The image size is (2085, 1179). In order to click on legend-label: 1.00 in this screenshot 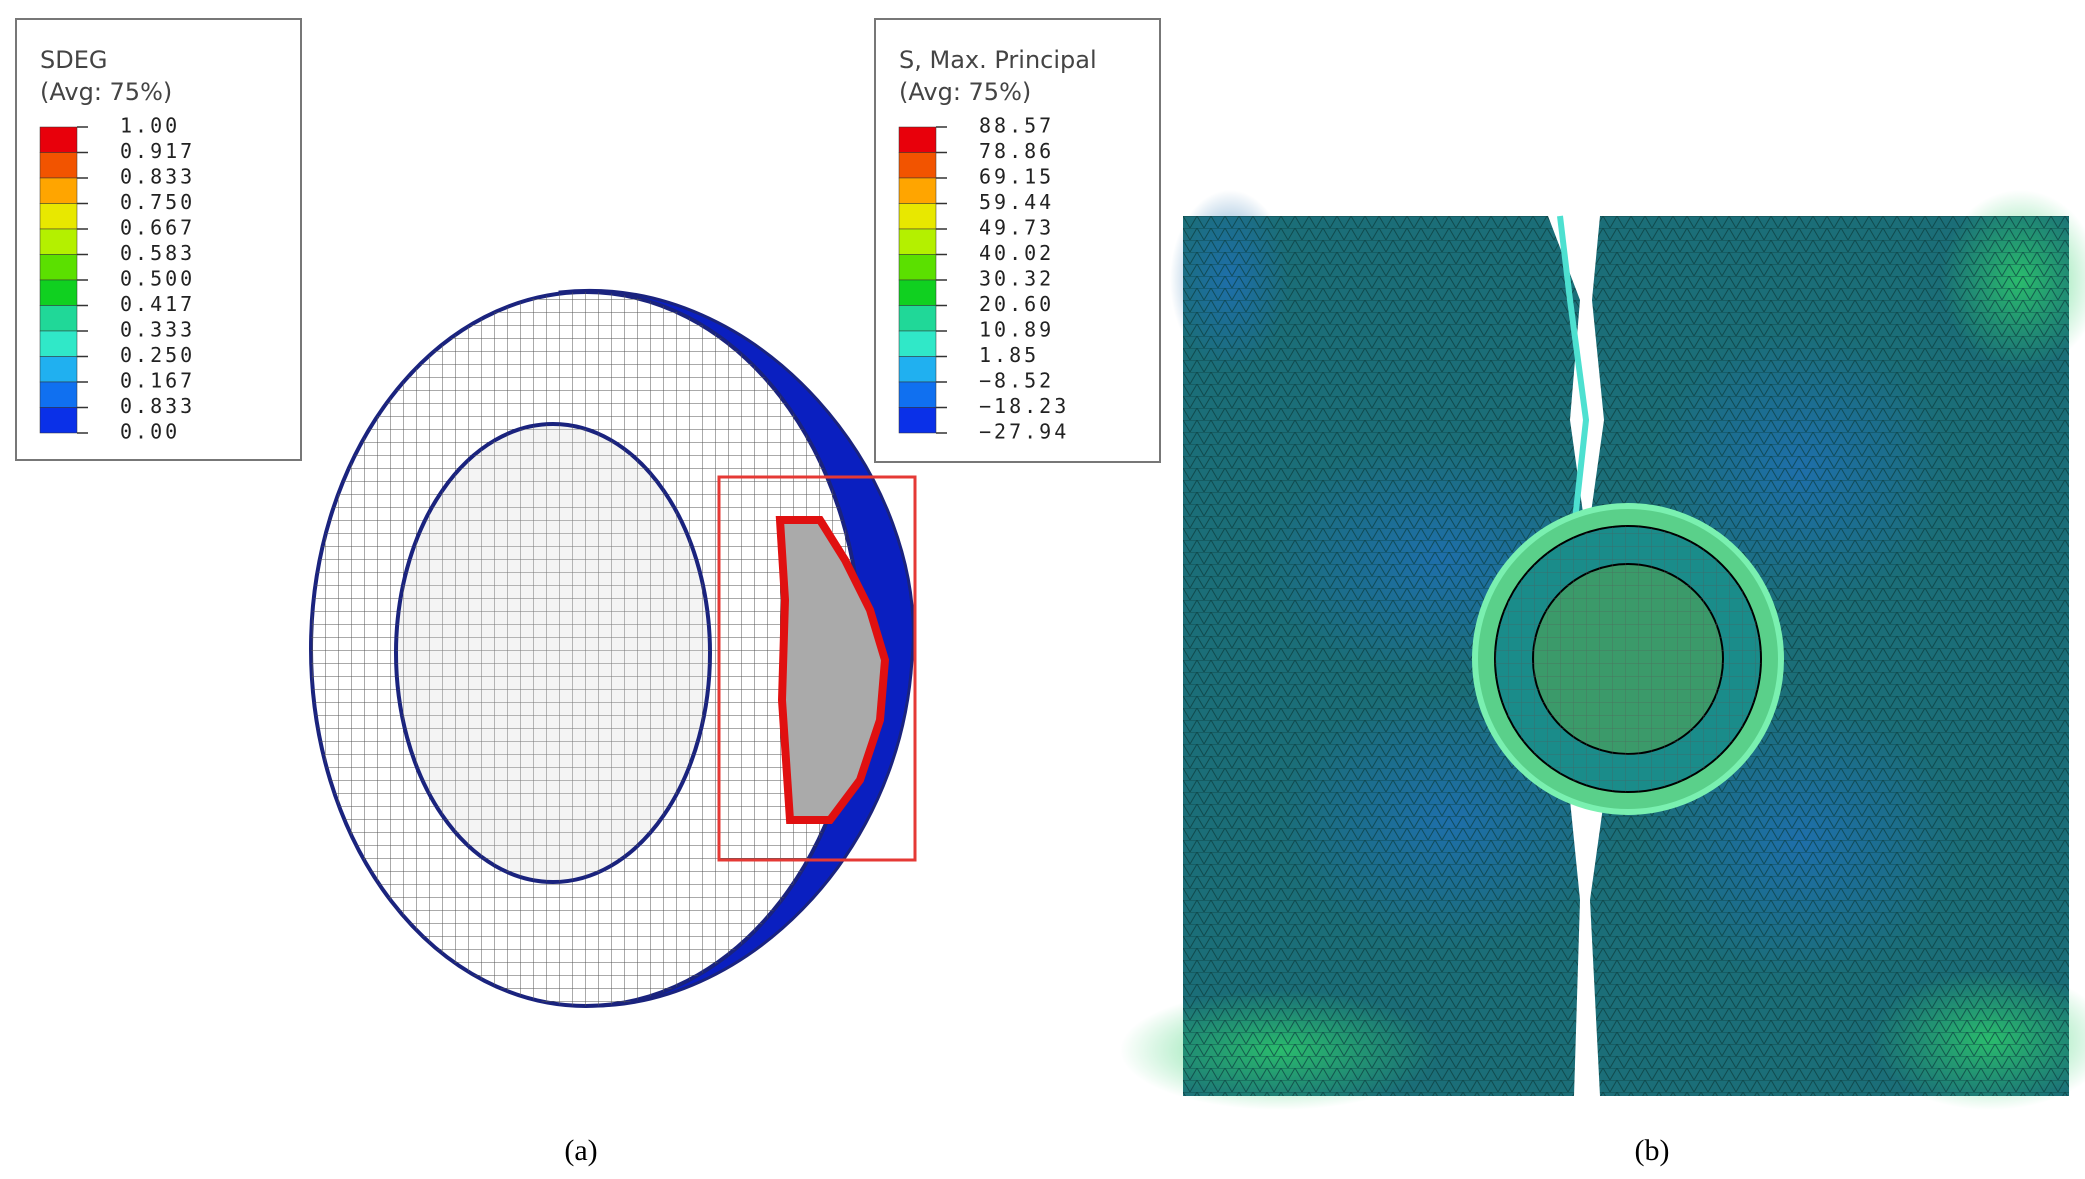, I will do `click(150, 126)`.